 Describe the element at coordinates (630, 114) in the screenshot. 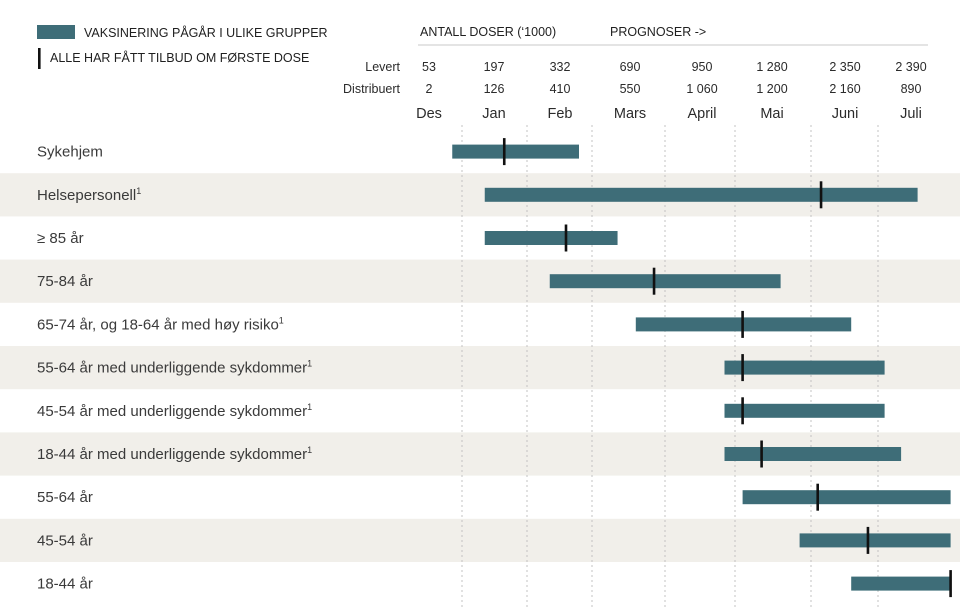

I see `month-label: Mars` at that location.